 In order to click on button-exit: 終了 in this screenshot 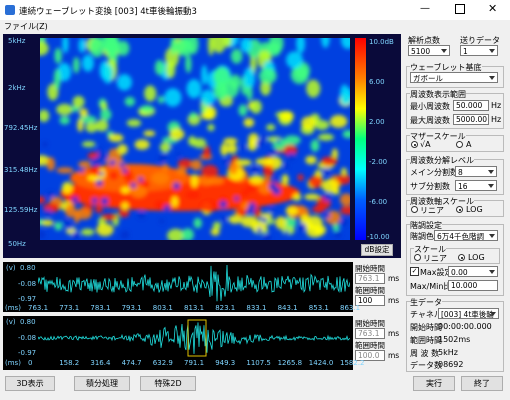, I will do `click(482, 383)`.